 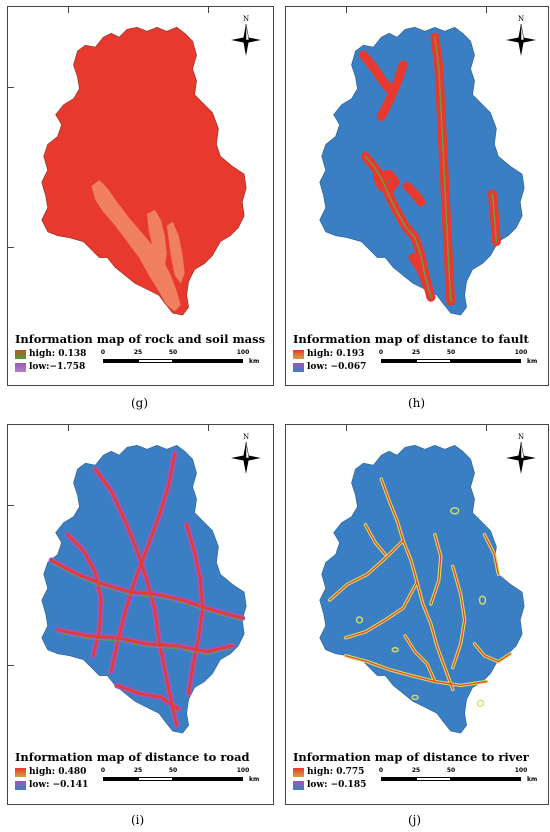 What do you see at coordinates (411, 757) in the screenshot?
I see `map-title: Information map of distance to river` at bounding box center [411, 757].